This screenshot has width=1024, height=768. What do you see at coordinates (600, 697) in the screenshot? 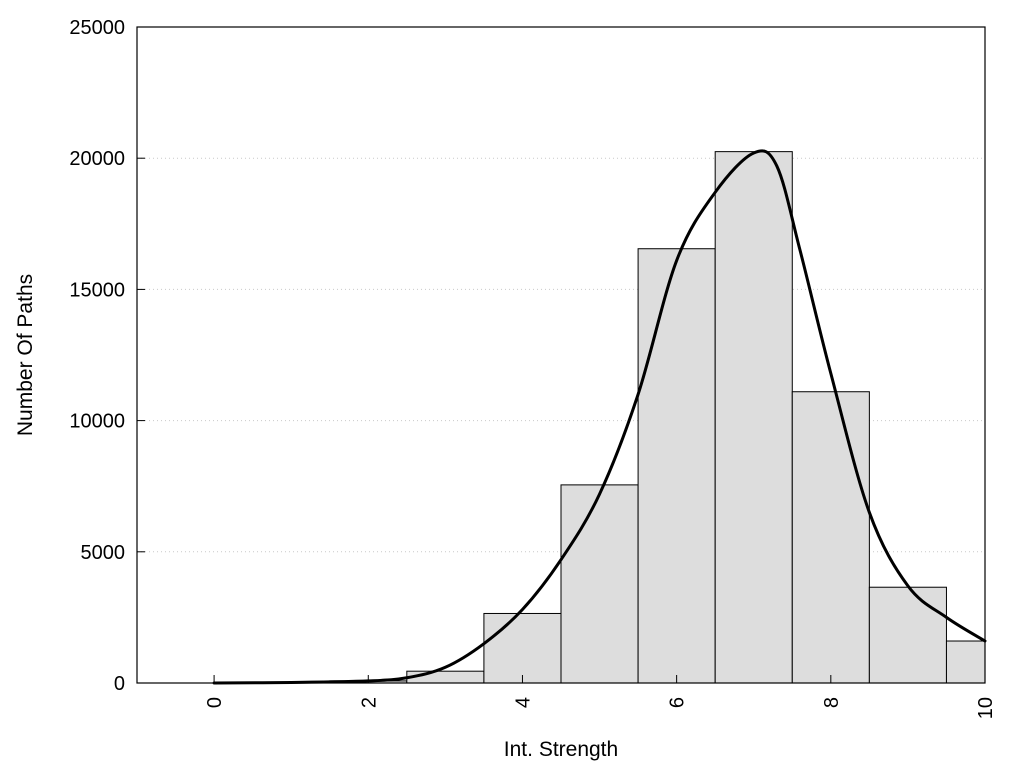
I see `x-axis-ticks: 0 2 4 6 8 10` at bounding box center [600, 697].